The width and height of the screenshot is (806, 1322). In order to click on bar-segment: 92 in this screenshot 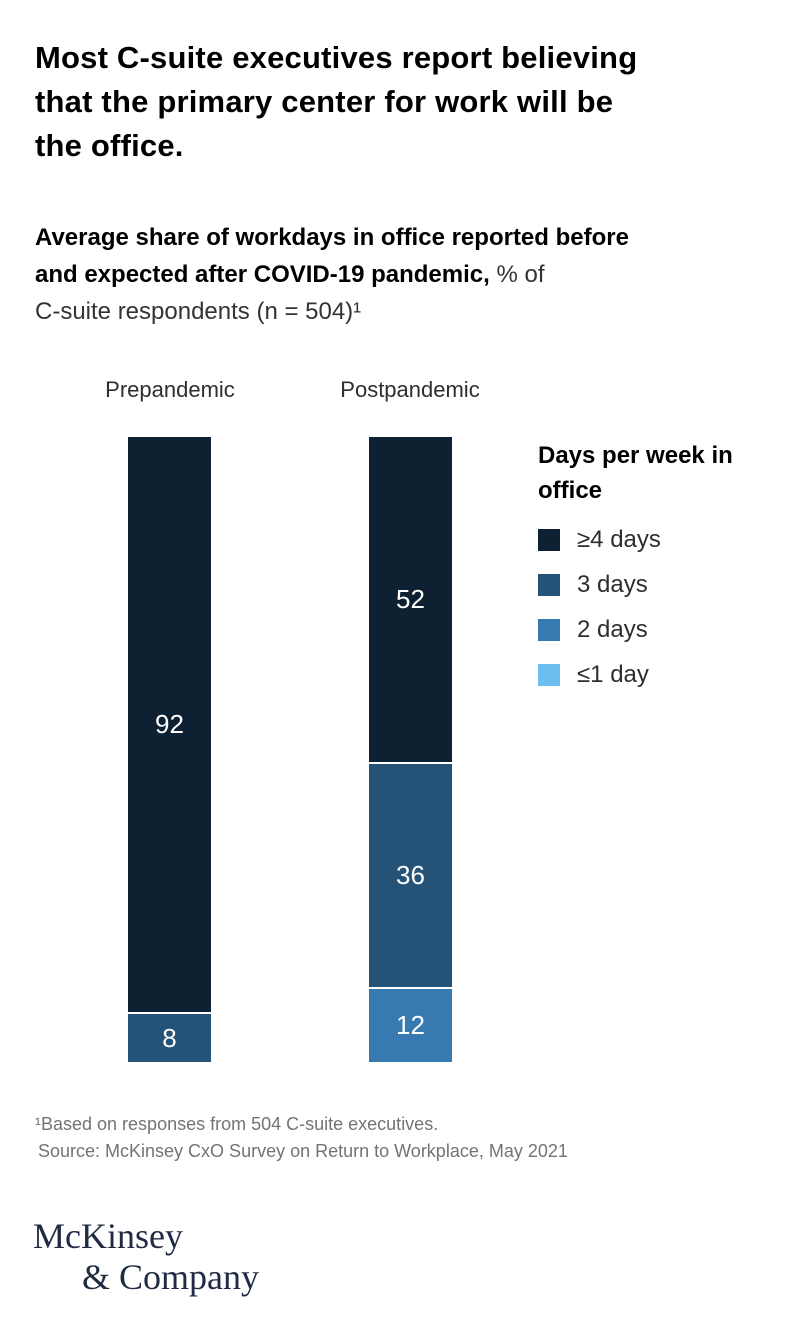, I will do `click(169, 724)`.